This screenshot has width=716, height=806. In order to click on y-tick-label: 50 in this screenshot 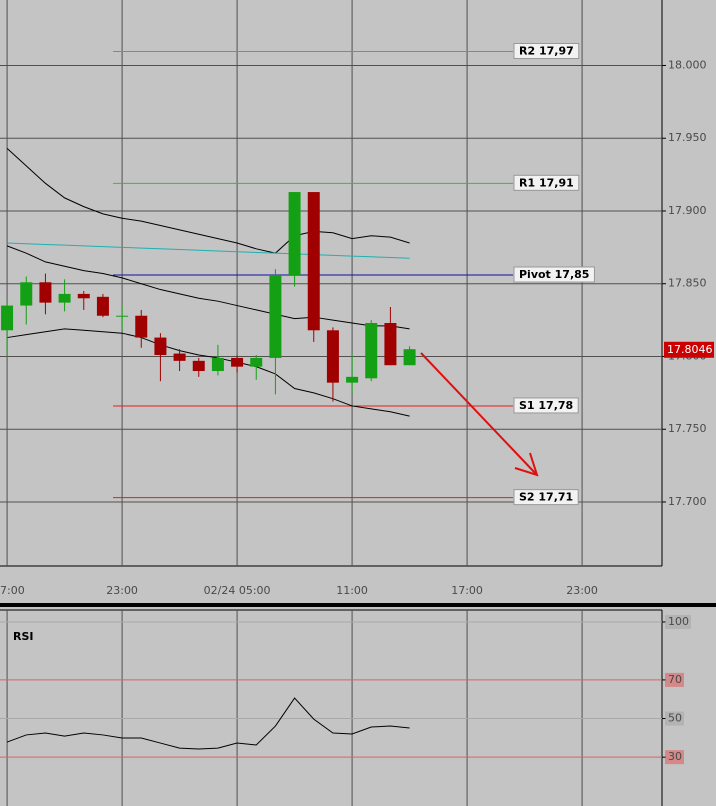, I will do `click(675, 718)`.